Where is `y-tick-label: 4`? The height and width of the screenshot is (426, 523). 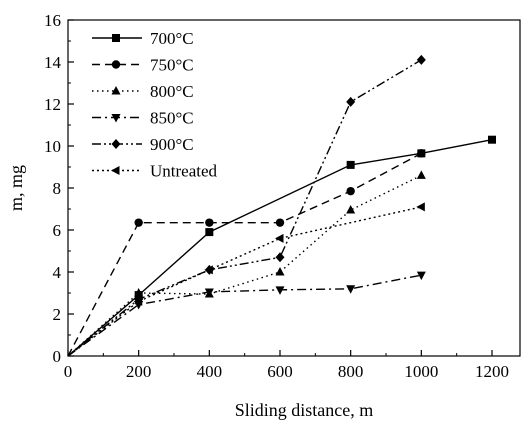 y-tick-label: 4 is located at coordinates (57, 272).